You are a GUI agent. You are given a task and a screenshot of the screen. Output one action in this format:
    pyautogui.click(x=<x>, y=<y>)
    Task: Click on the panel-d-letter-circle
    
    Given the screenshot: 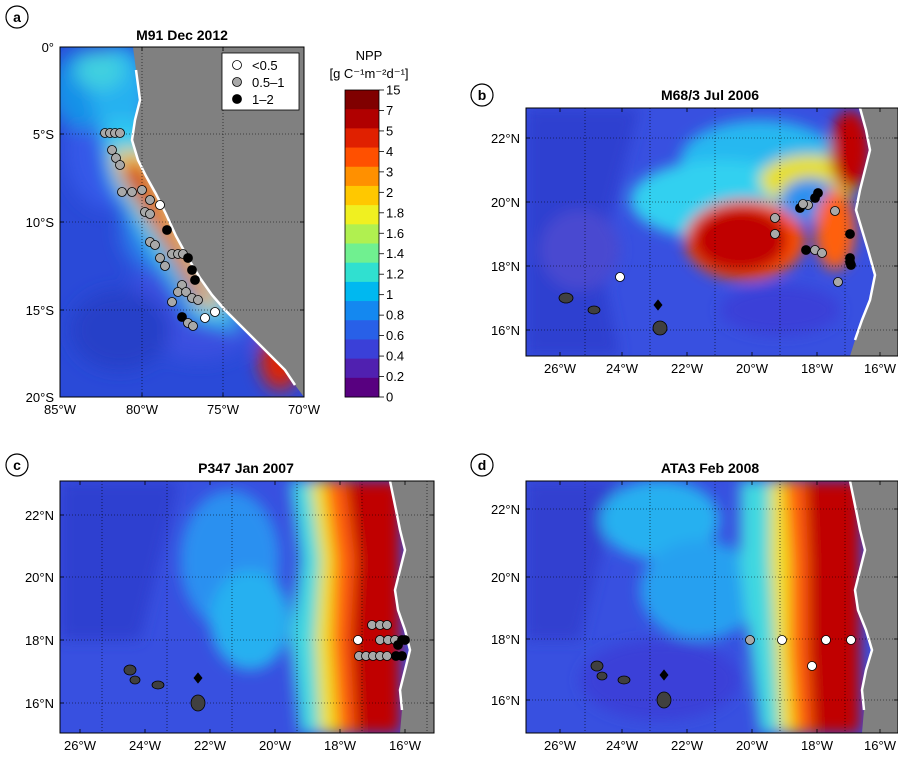 What is the action you would take?
    pyautogui.click(x=482, y=465)
    